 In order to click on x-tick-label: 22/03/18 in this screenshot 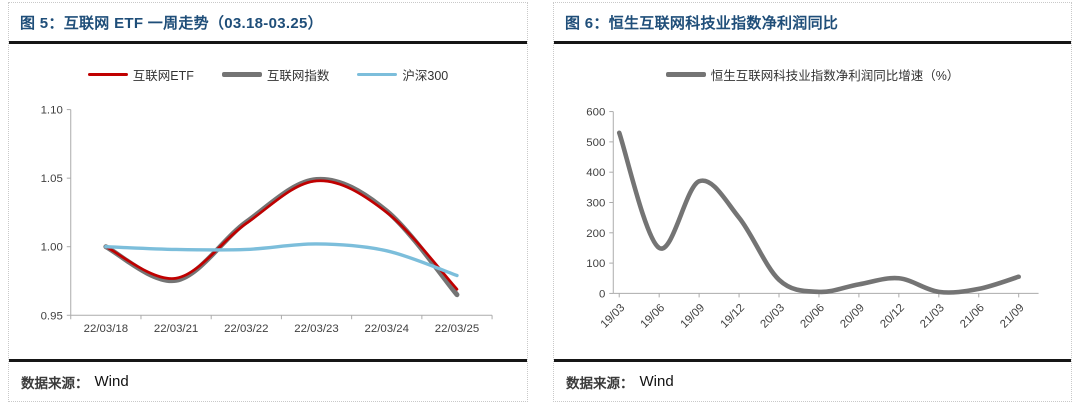, I will do `click(106, 329)`.